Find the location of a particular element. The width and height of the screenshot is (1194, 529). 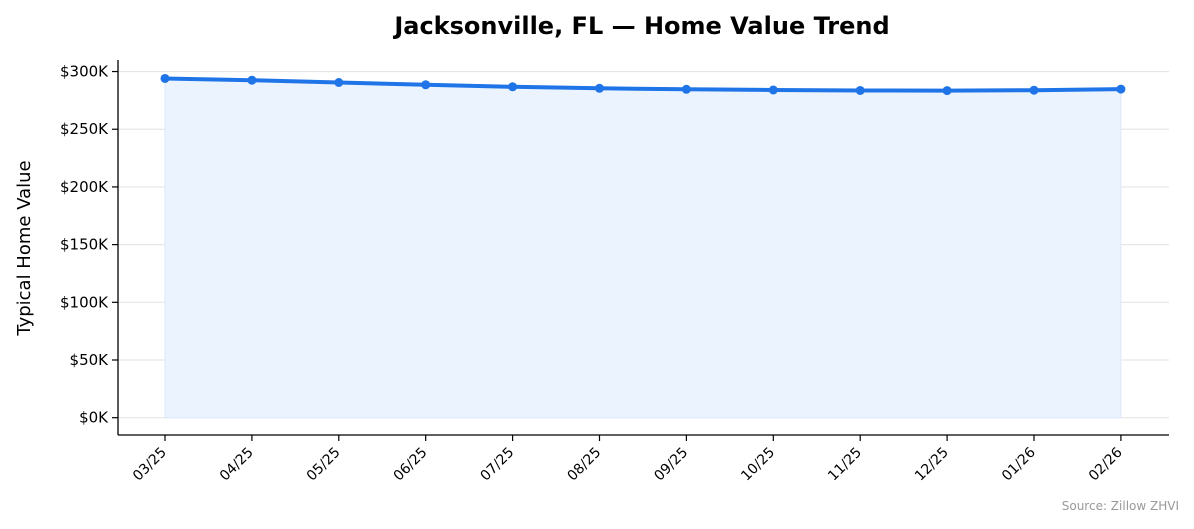

data-points is located at coordinates (643, 84).